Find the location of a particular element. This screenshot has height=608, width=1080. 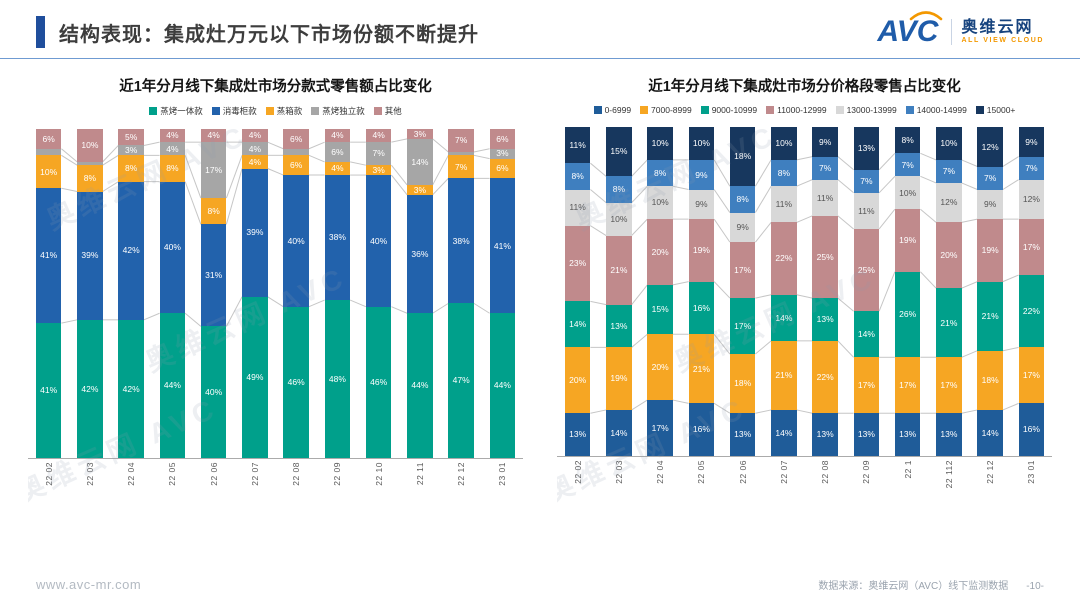

bar-value-label: 38% is located at coordinates (461, 240).